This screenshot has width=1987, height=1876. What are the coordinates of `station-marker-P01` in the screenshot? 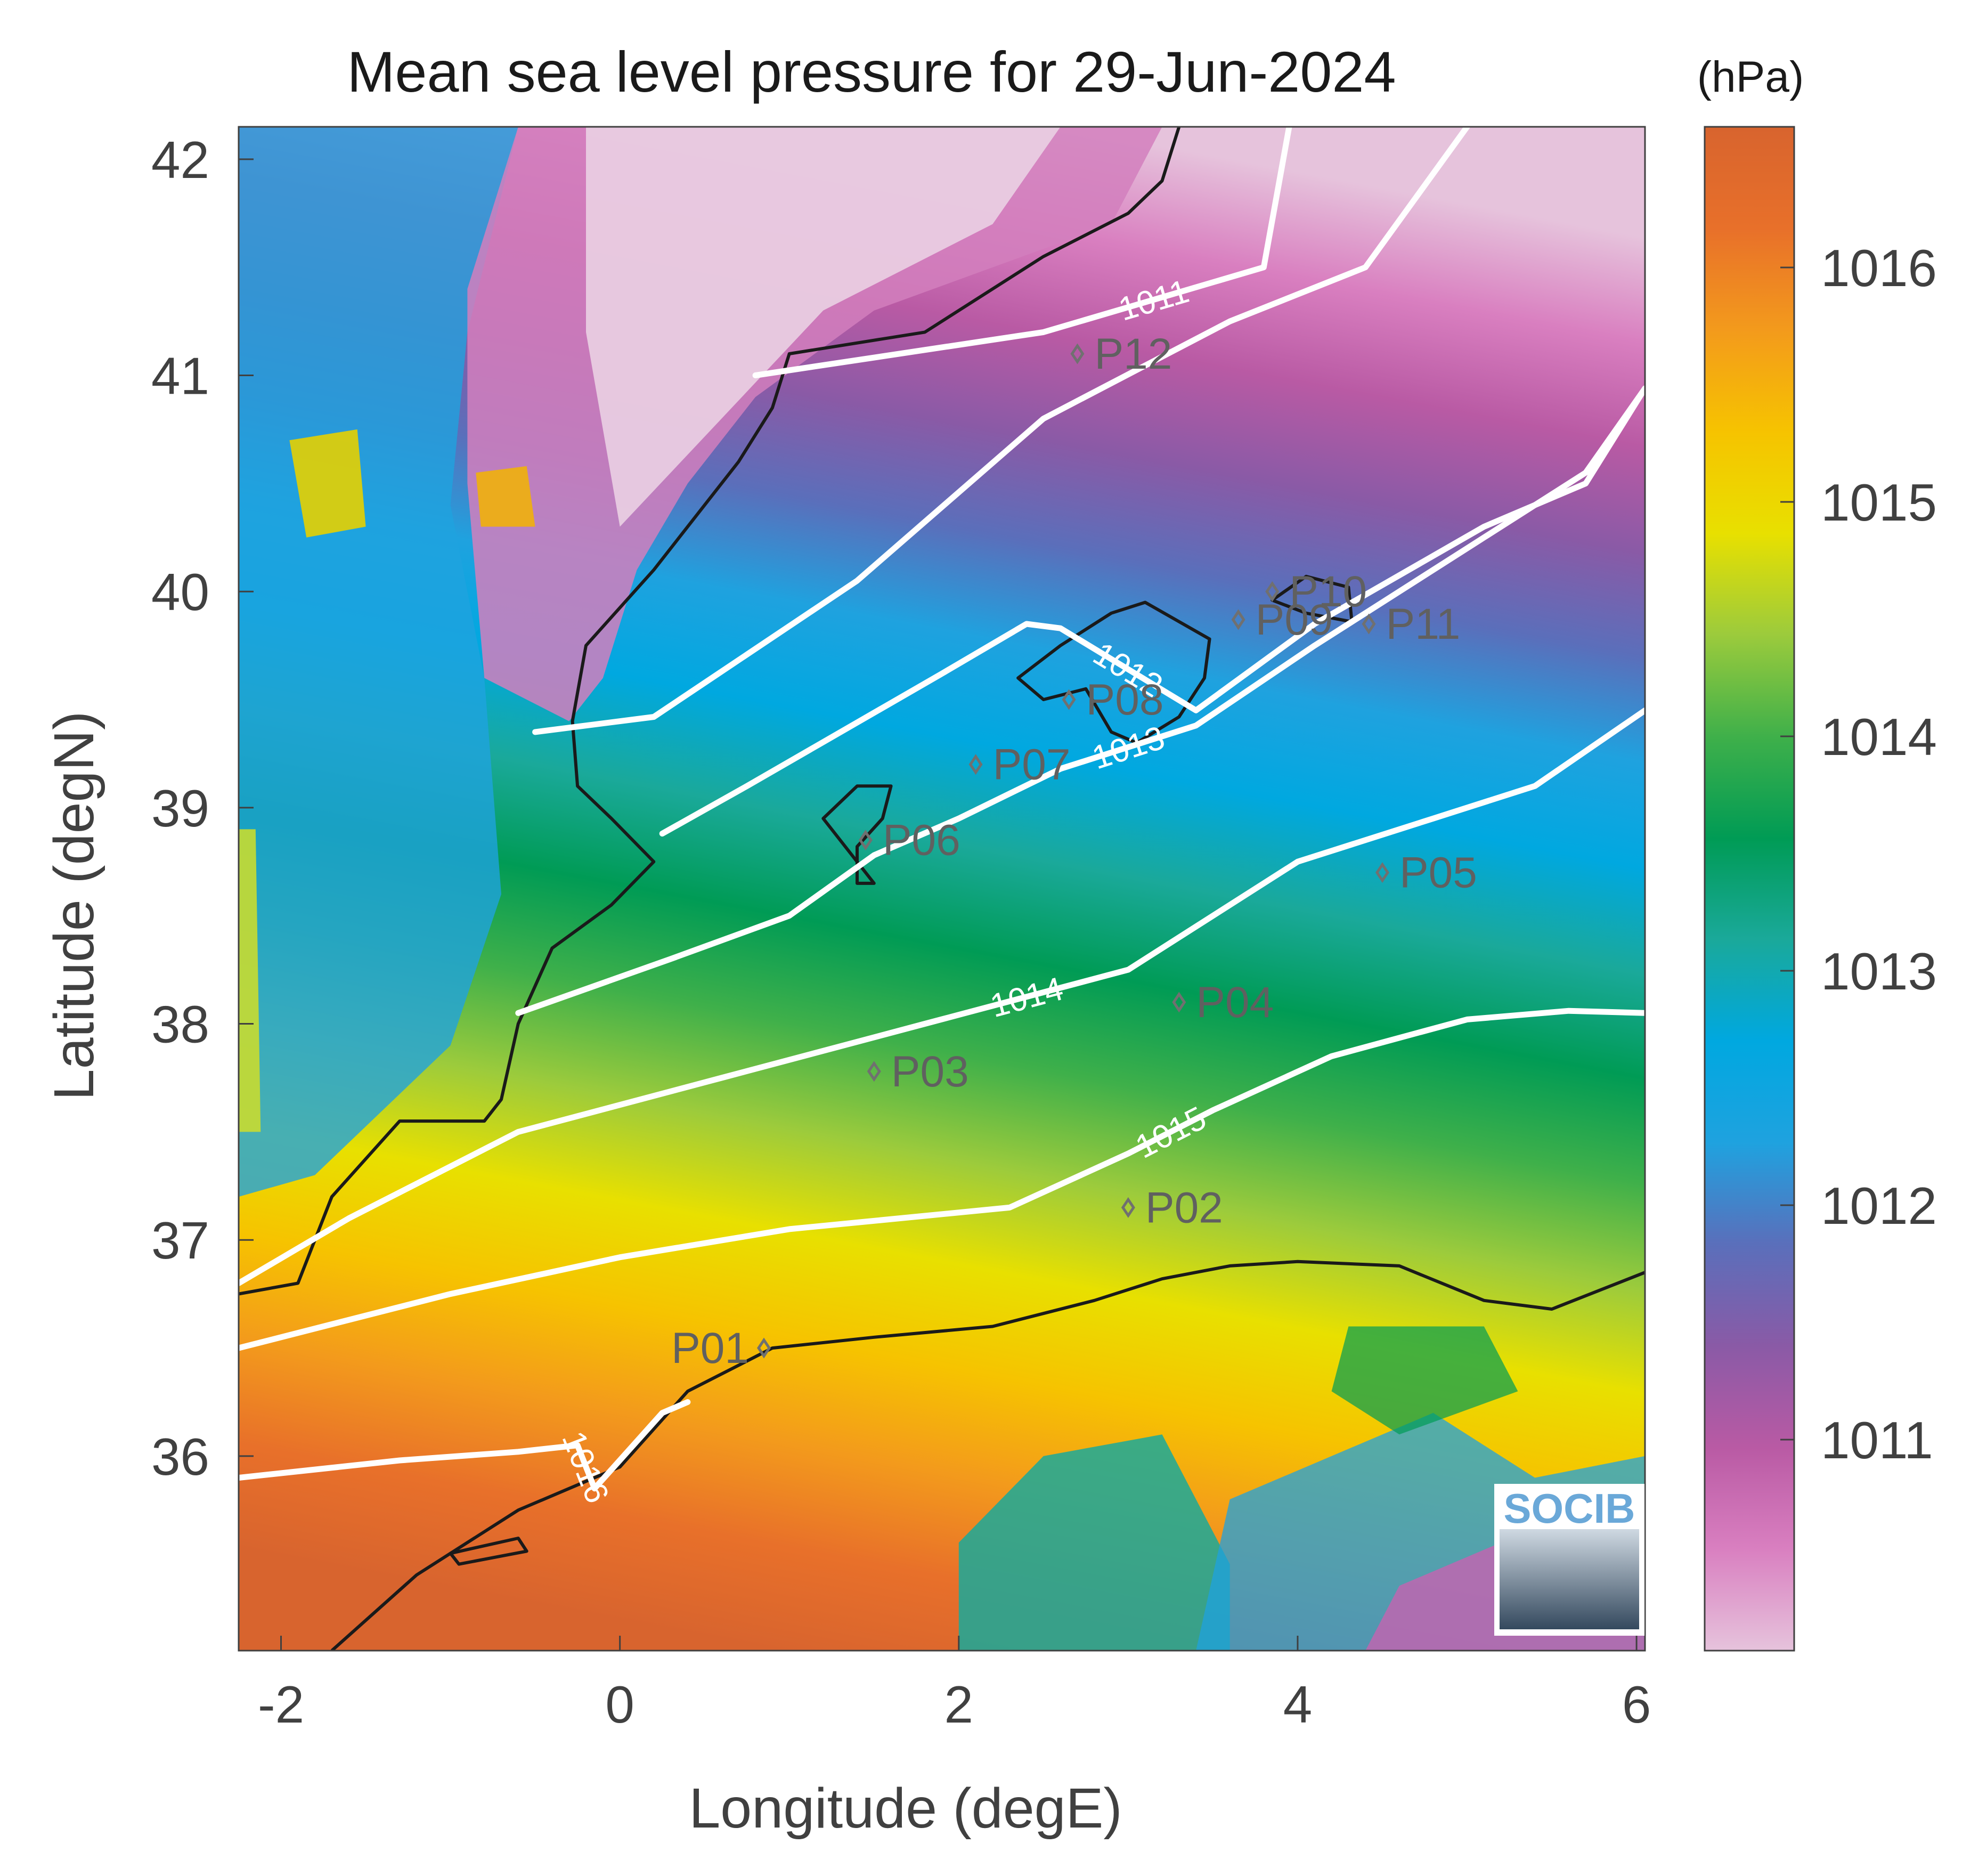 It's located at (764, 1348).